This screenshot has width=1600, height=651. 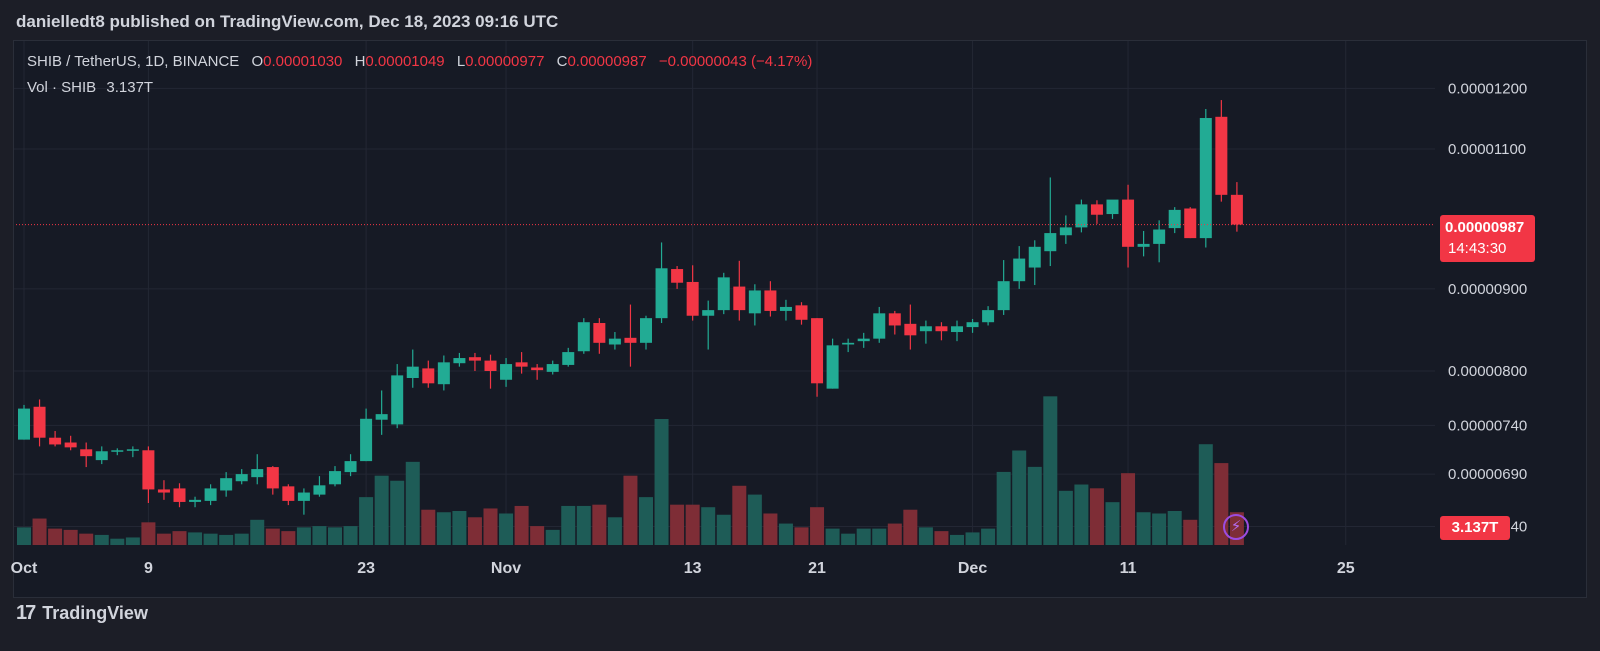 I want to click on price-tick-label: 0.00000800, so click(x=1487, y=371).